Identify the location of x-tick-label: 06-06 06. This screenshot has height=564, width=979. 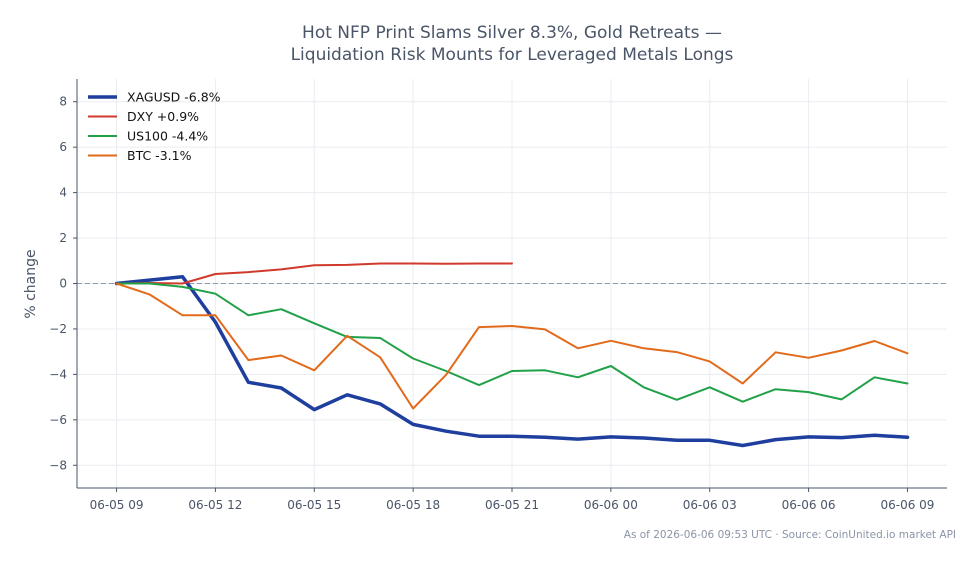
(809, 505).